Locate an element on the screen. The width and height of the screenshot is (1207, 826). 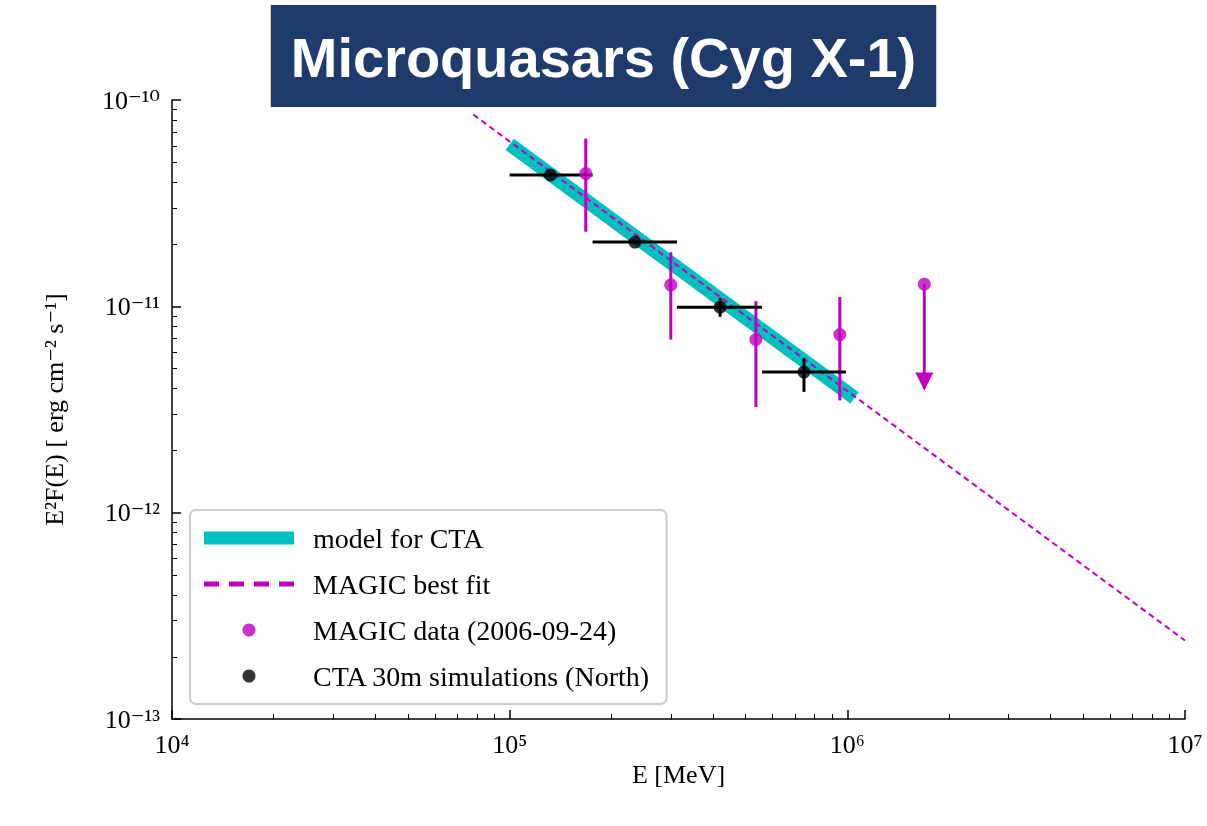
y-tick-label: 10⁻¹² is located at coordinates (132, 513).